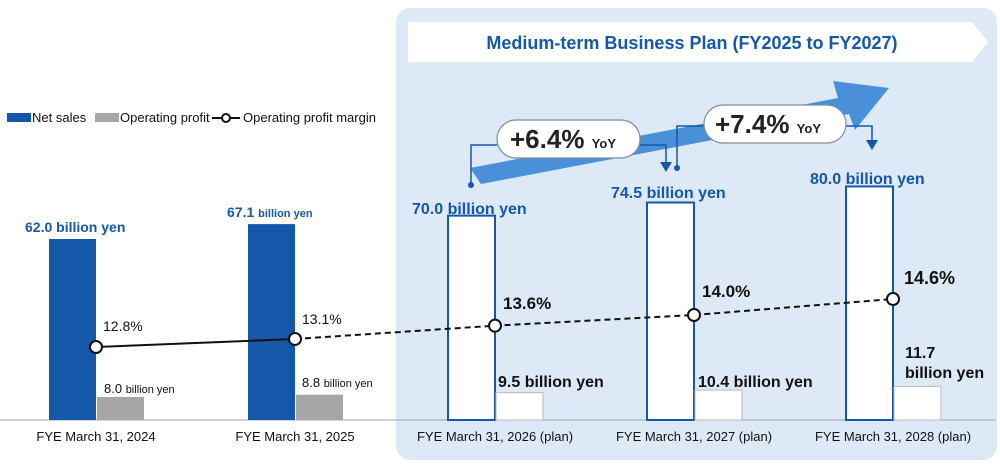  I want to click on operating-profit-label: 9.5 billion yen, so click(551, 382).